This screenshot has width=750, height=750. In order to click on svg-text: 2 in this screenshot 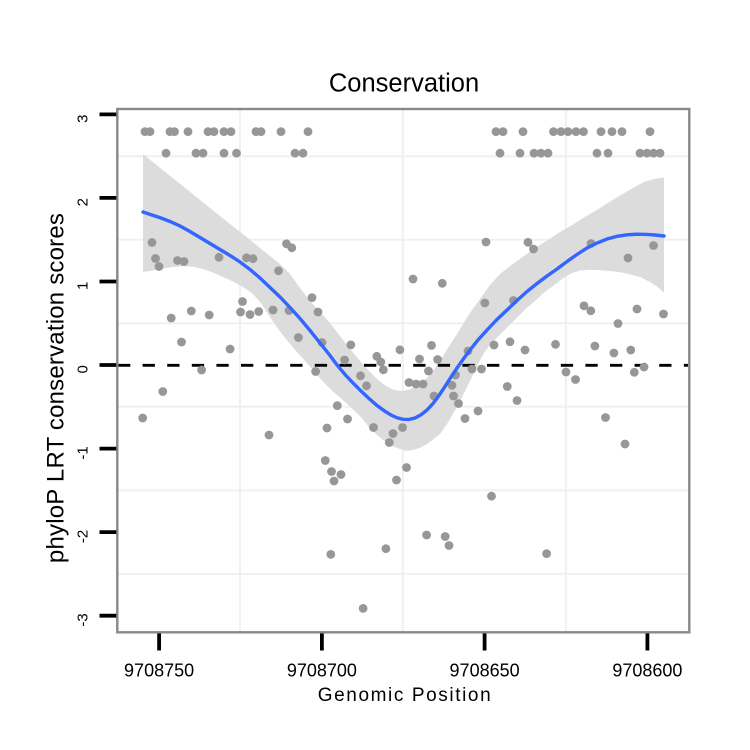, I will do `click(83, 202)`.